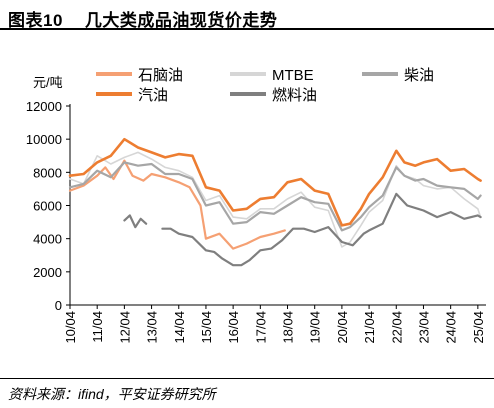 The width and height of the screenshot is (494, 408). Describe the element at coordinates (247, 29) in the screenshot. I see `title-rule` at that location.